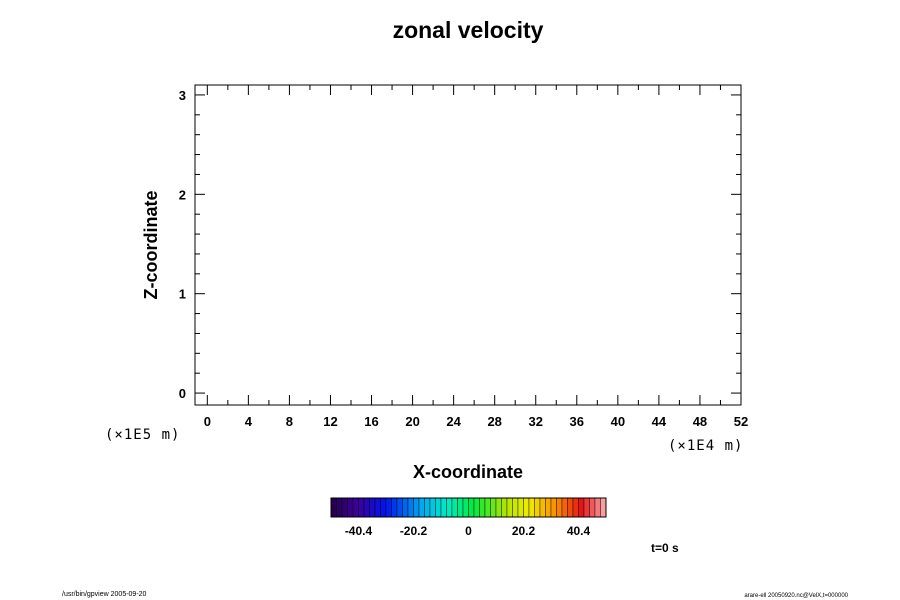  I want to click on colorbar-tick-label: 0, so click(468, 531).